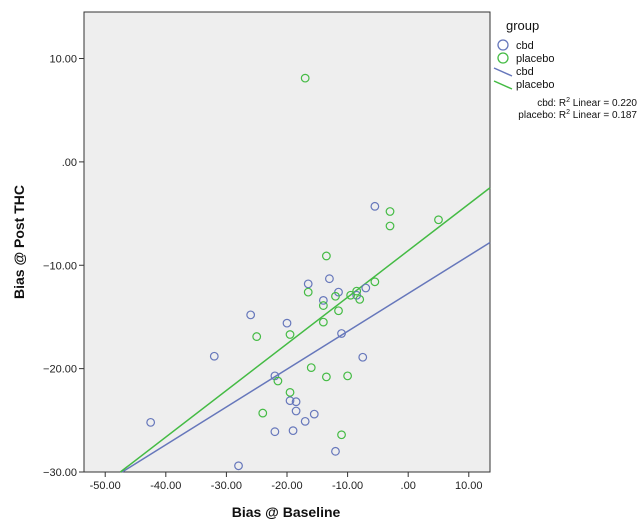 The image size is (641, 523). Describe the element at coordinates (535, 85) in the screenshot. I see `legend-label-line-placebo: placebo` at that location.